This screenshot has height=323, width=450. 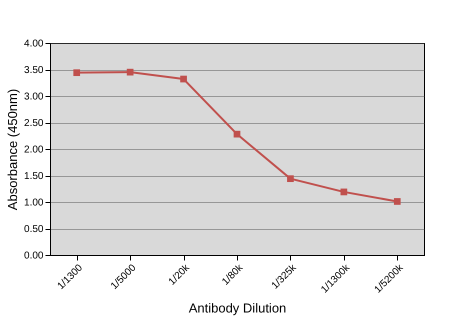 I want to click on y-tick-label: 3.50, so click(x=34, y=70).